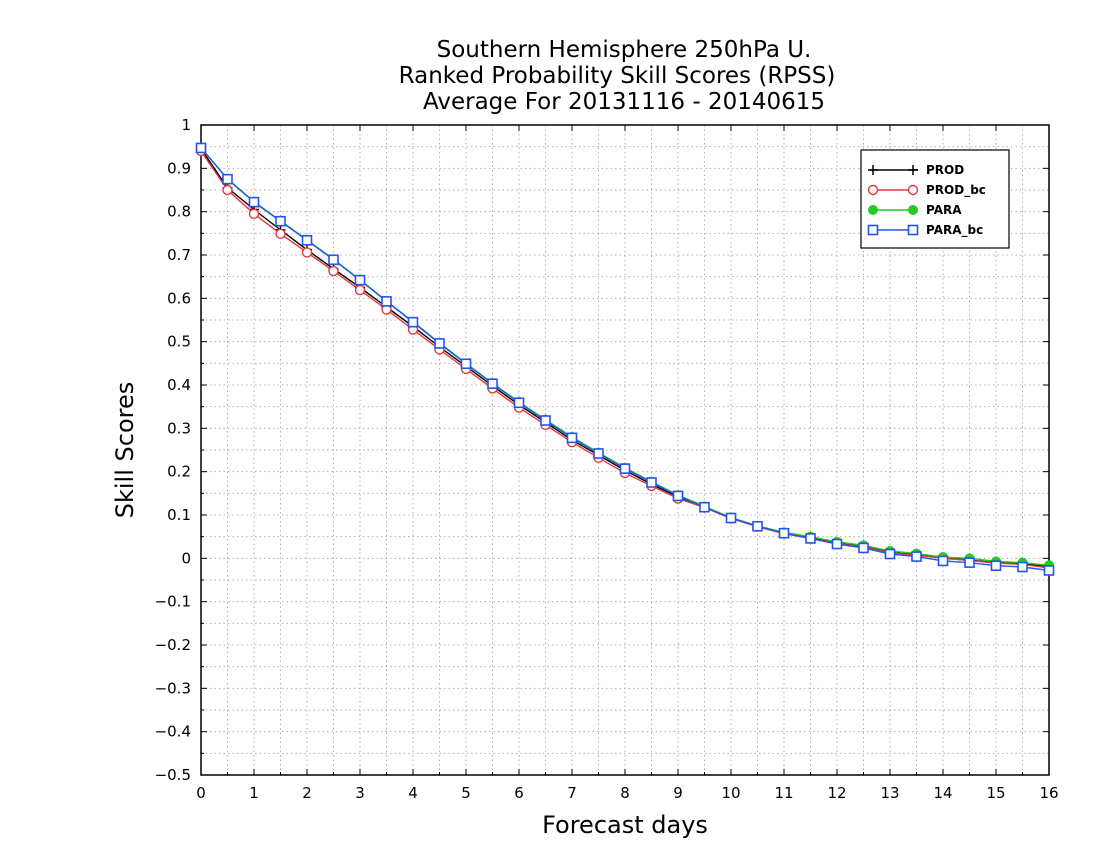 Image resolution: width=1100 pixels, height=850 pixels. Describe the element at coordinates (173, 775) in the screenshot. I see `y-tick-label: −0.5` at that location.